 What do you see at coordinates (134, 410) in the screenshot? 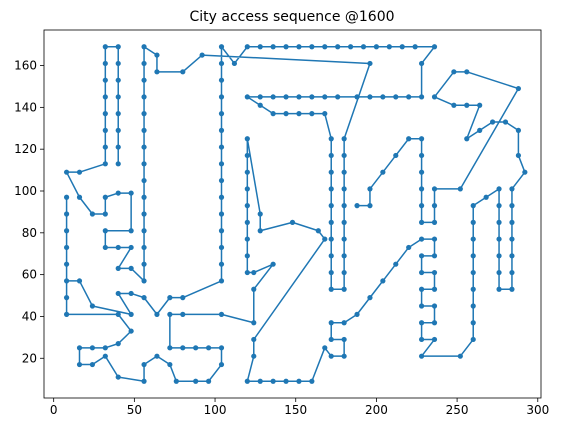
I see `x-tick-label: 50` at bounding box center [134, 410].